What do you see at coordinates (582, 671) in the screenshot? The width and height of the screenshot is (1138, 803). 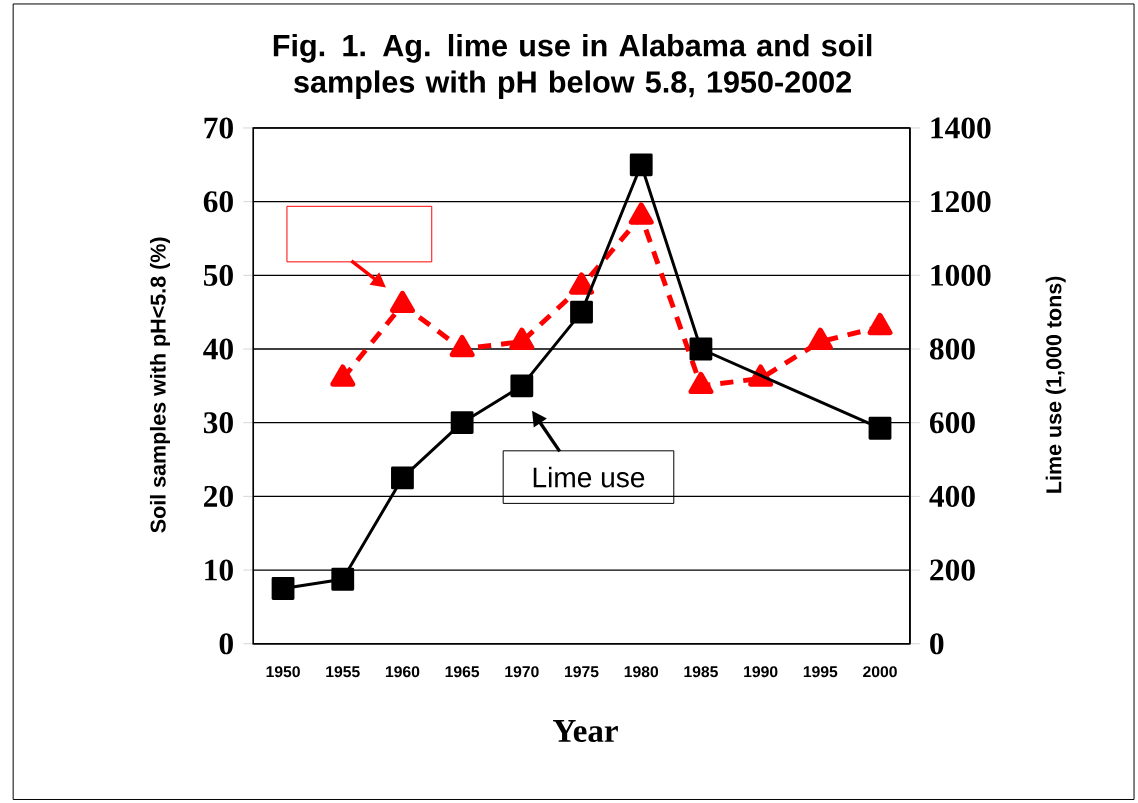 I see `x-tick-label: 1975` at bounding box center [582, 671].